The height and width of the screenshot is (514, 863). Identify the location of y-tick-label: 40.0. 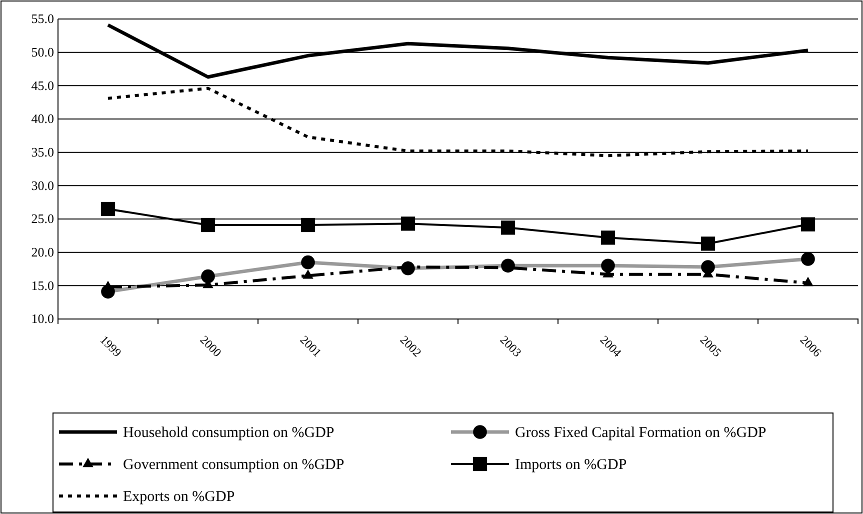
(42, 118).